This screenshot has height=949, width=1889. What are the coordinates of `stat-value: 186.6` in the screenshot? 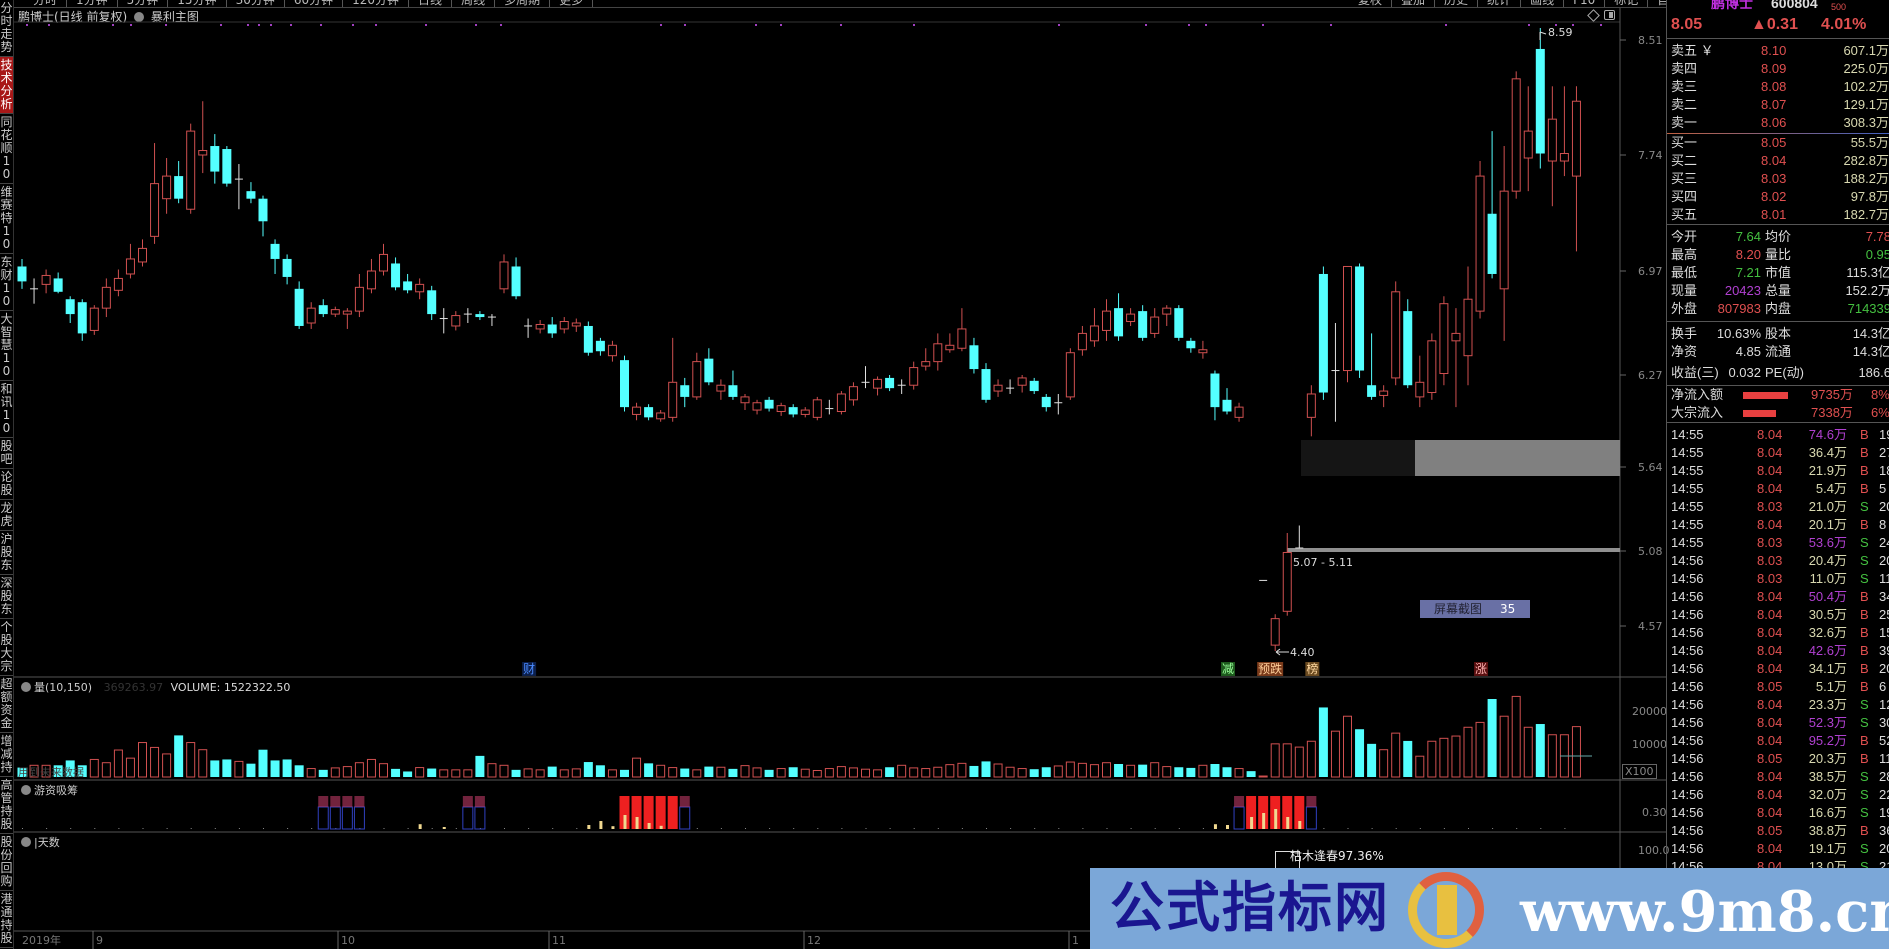 It's located at (1873, 372).